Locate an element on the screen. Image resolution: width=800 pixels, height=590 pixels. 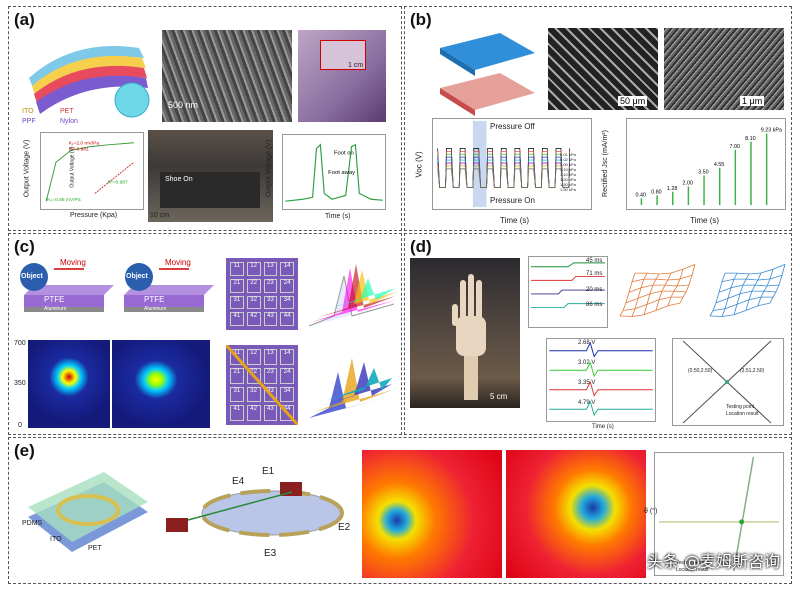
chart-a1-r2b: R²=0.987 is located at coordinates (118, 183).